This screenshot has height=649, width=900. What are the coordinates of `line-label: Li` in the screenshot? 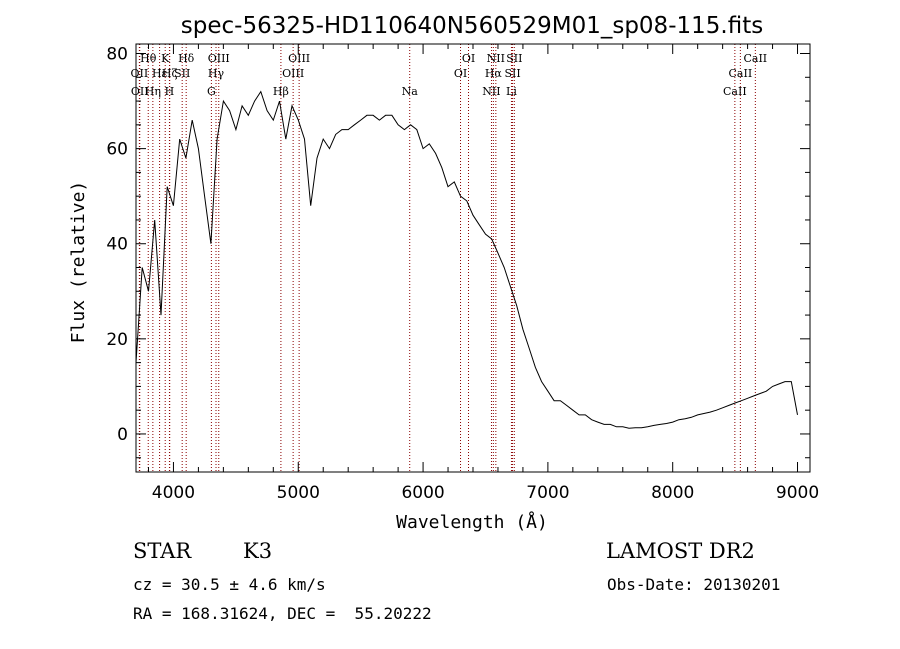 It's located at (511, 91).